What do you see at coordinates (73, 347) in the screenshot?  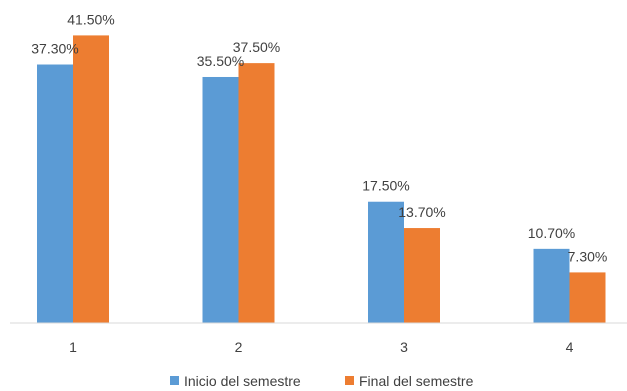 I see `x-tick-label-1: 1` at bounding box center [73, 347].